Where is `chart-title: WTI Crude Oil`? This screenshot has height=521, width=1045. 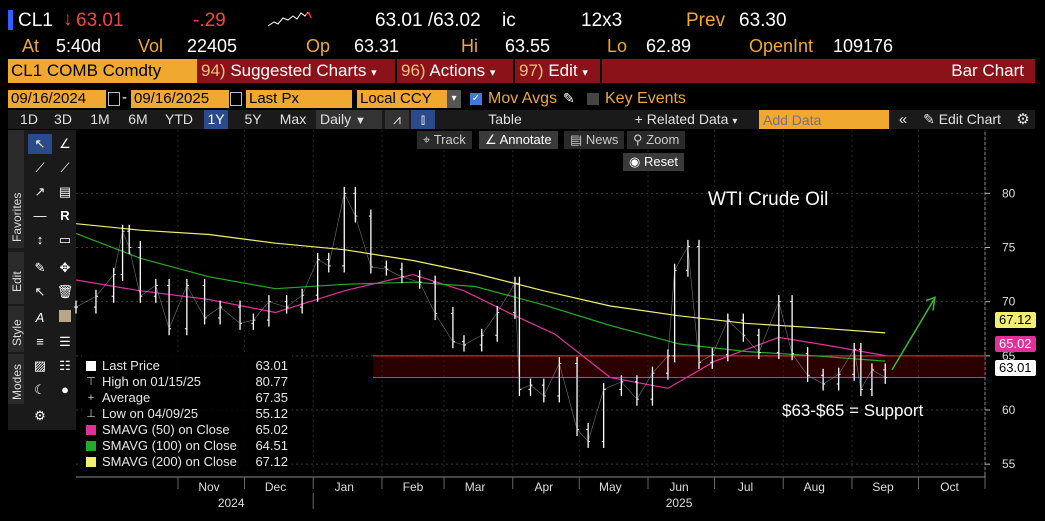
chart-title: WTI Crude Oil is located at coordinates (768, 199).